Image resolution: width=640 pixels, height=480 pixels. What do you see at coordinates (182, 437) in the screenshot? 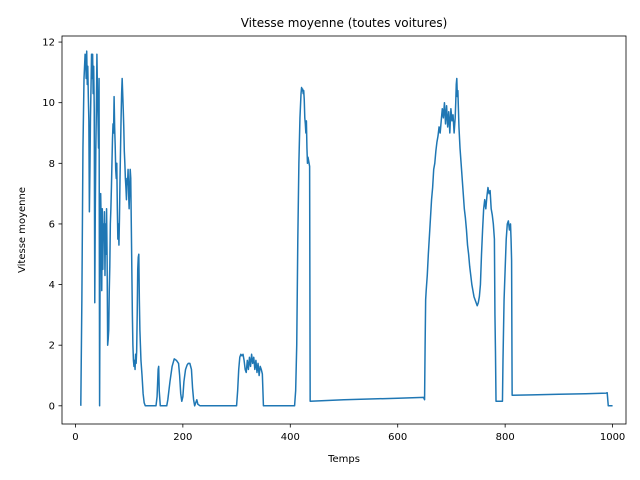
I see `x-tick-label: 200` at bounding box center [182, 437].